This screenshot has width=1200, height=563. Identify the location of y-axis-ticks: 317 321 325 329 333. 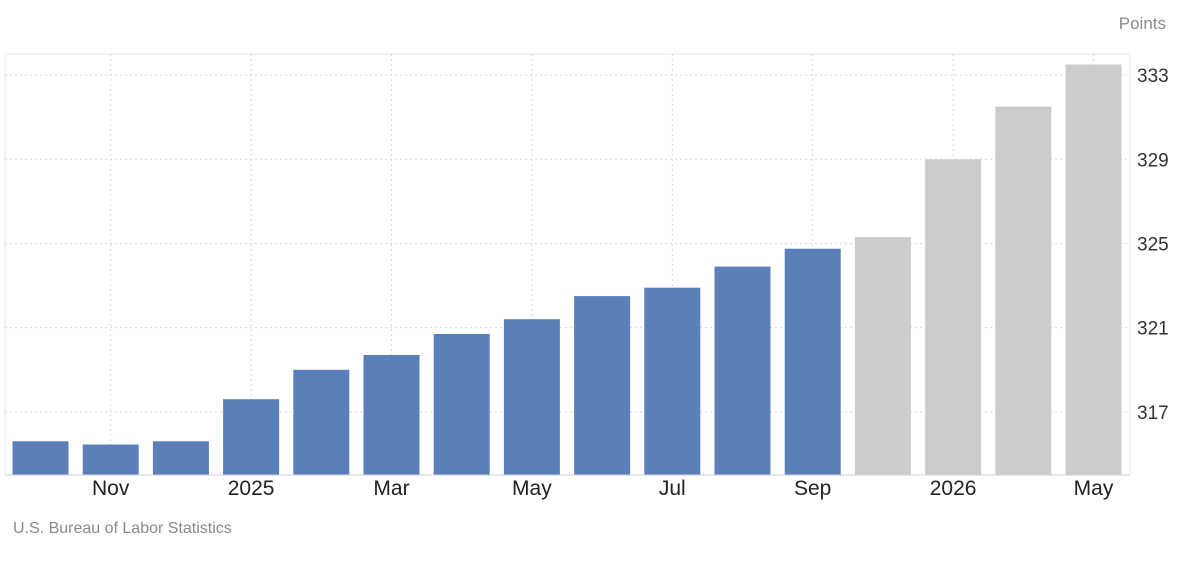
(1153, 245).